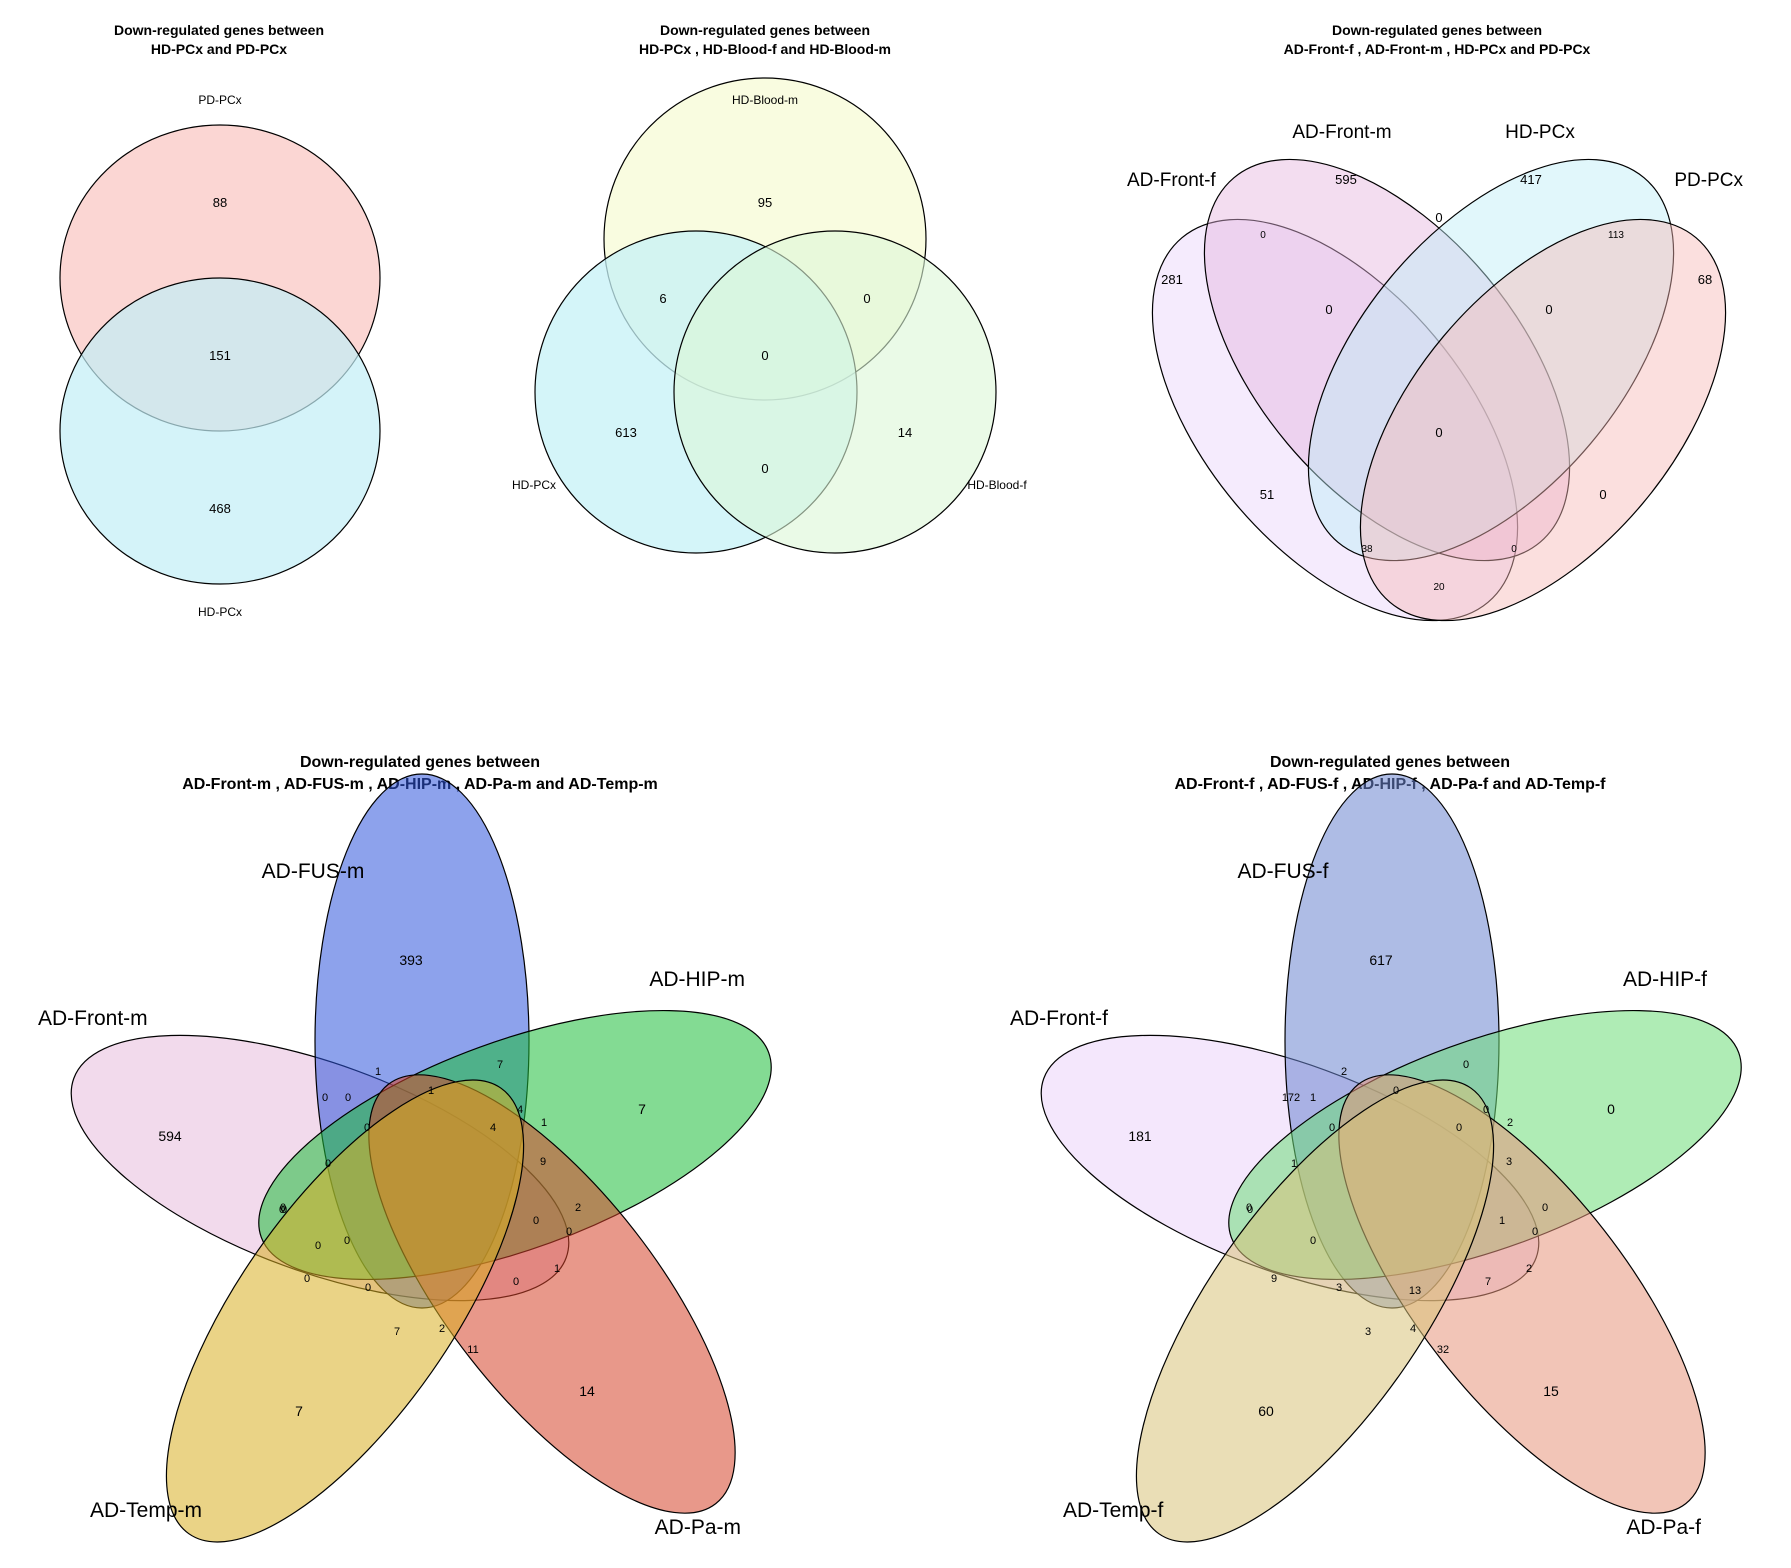  Describe the element at coordinates (765, 100) in the screenshot. I see `set-label-hd-blood-m: HD-Blood-m` at that location.